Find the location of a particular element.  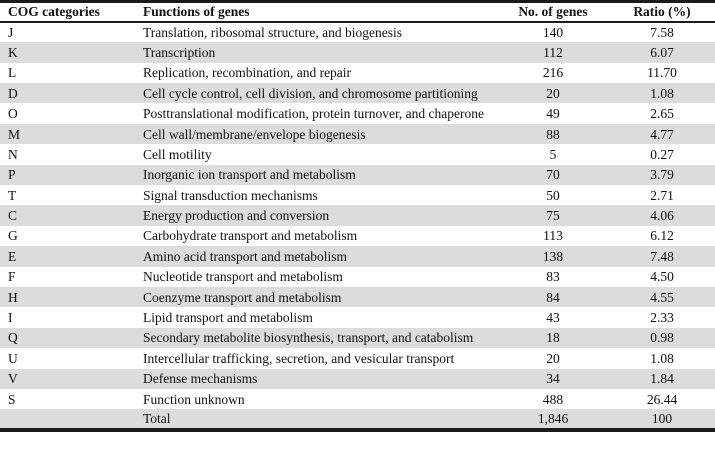

genes-cell: 488 is located at coordinates (553, 399).